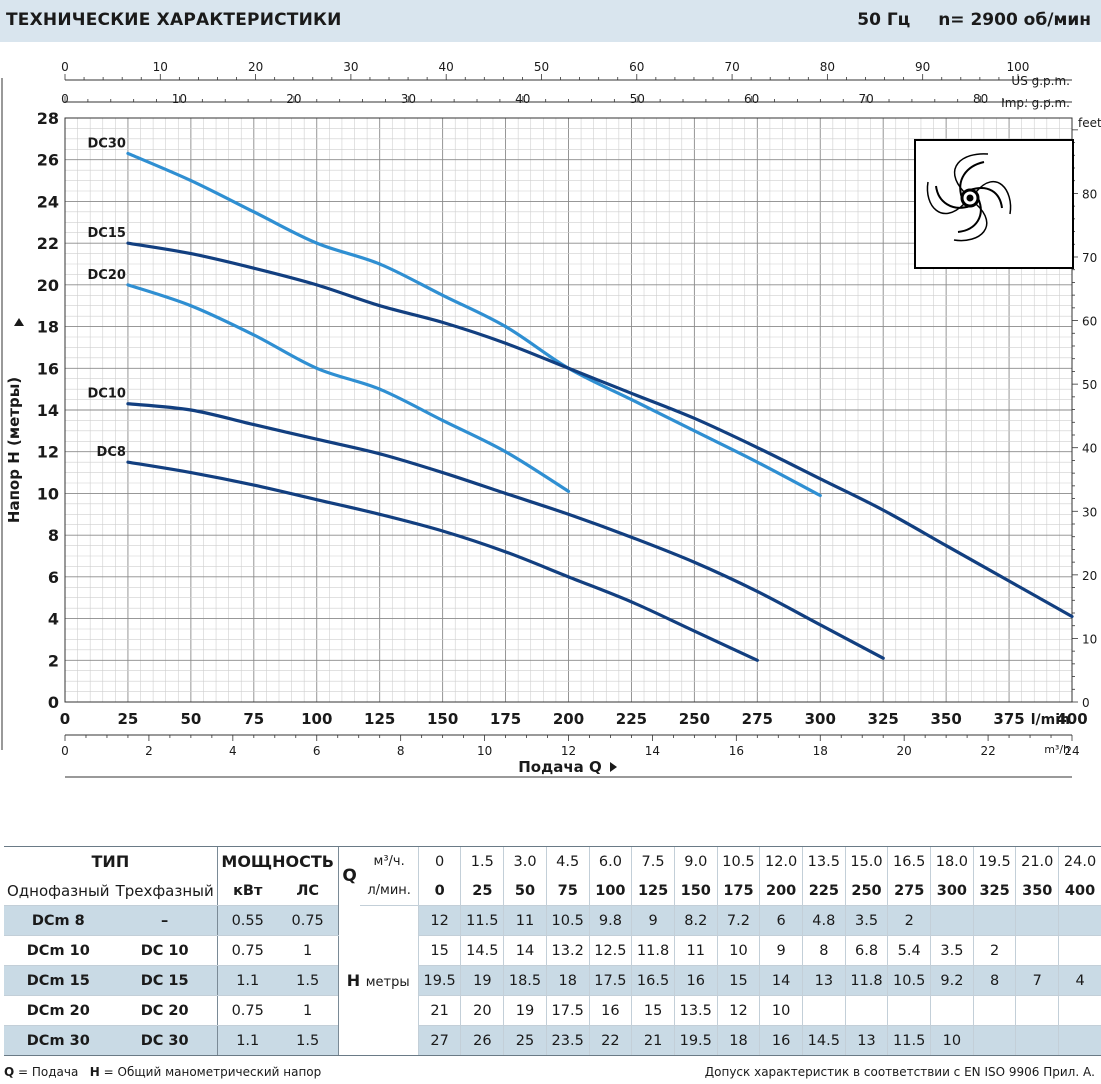  I want to click on m3h-tick-label: 24, so click(1071, 751).